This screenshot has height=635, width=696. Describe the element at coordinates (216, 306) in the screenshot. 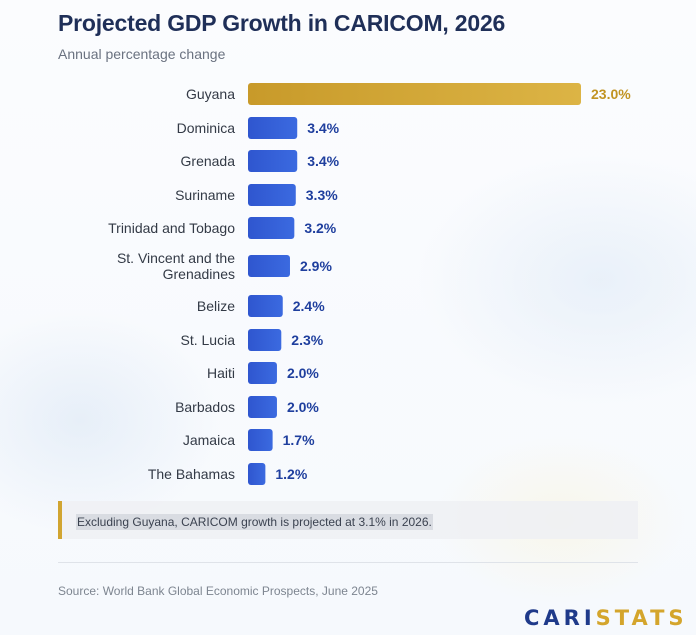

I see `category-label: Belize` at that location.